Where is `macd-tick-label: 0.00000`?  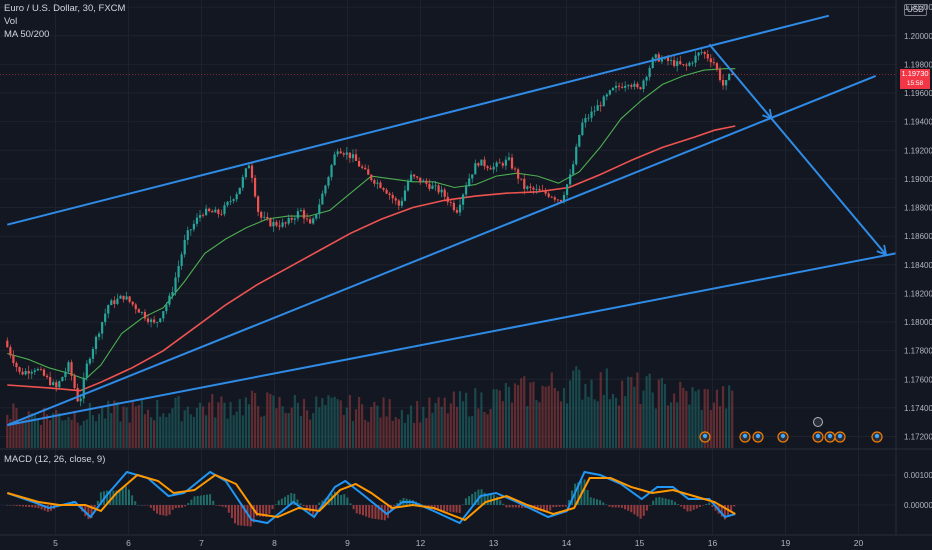
macd-tick-label: 0.00000 is located at coordinates (918, 505).